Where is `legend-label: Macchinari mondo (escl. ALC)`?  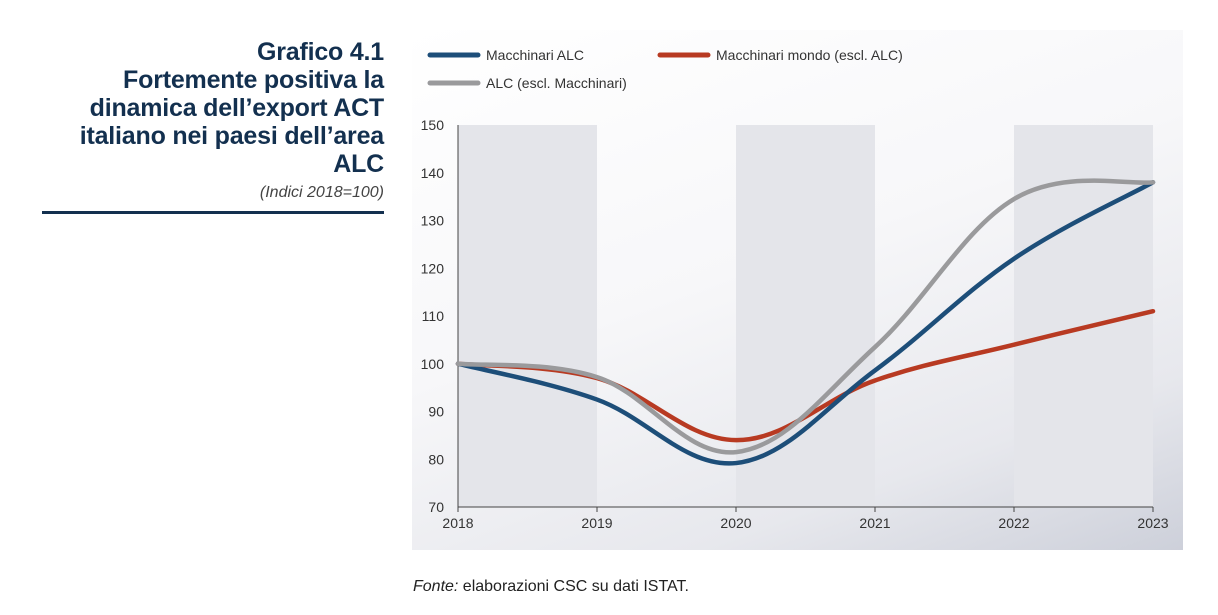
legend-label: Macchinari mondo (escl. ALC) is located at coordinates (809, 55).